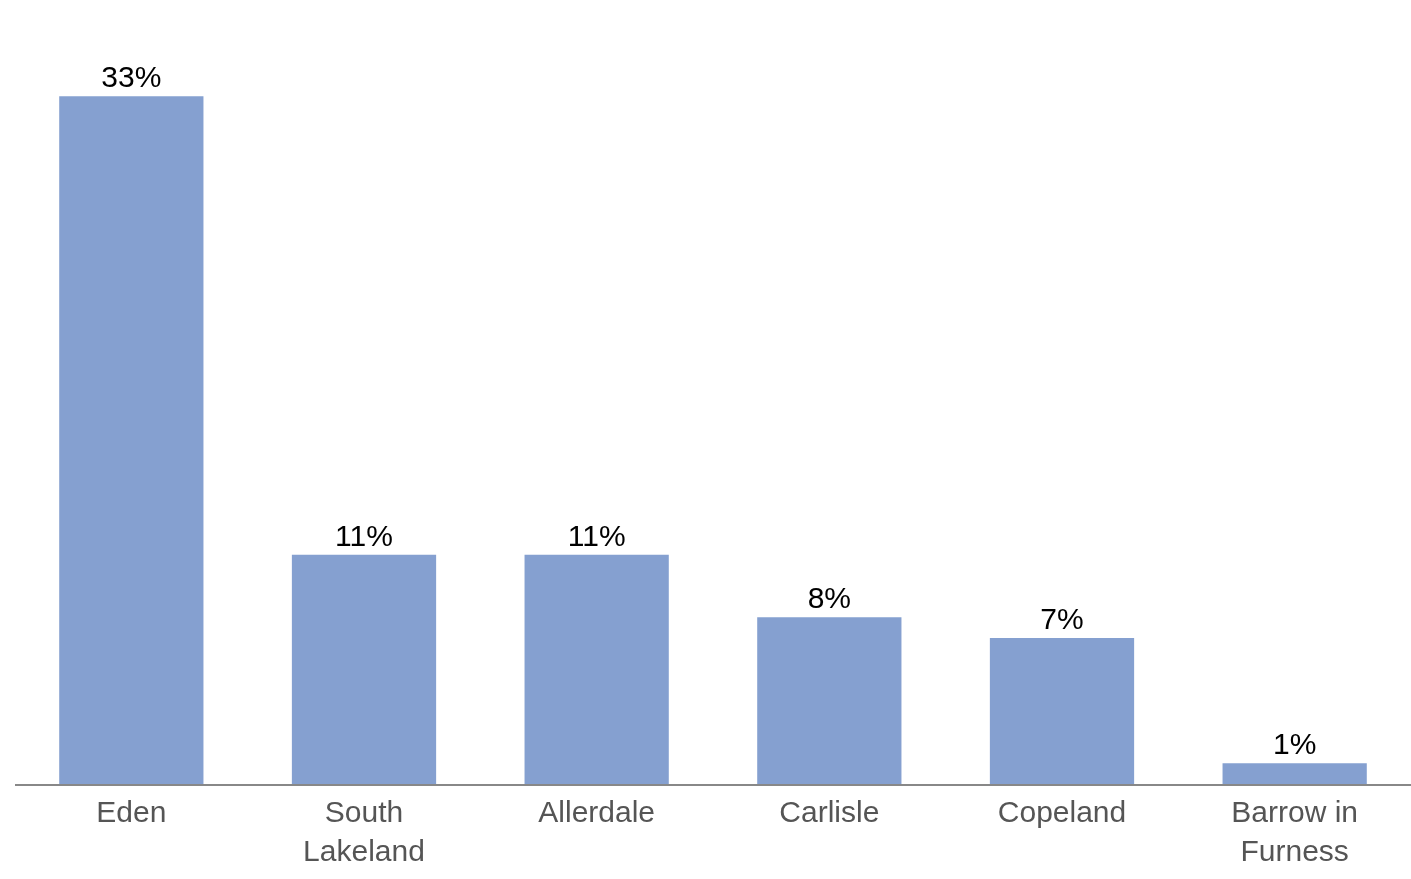 The image size is (1411, 879). Describe the element at coordinates (829, 598) in the screenshot. I see `data-label: 8%` at that location.